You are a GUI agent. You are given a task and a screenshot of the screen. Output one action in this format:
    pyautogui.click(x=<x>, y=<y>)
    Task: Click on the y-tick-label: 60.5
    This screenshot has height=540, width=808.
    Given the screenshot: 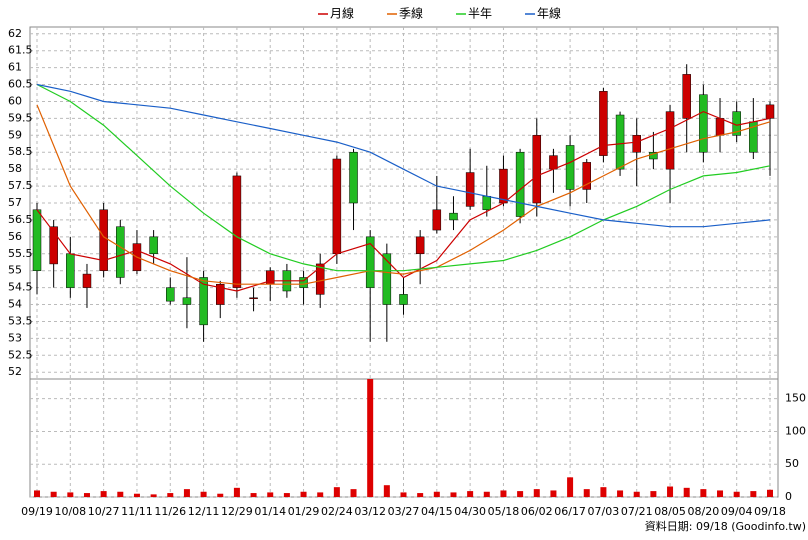 What is the action you would take?
    pyautogui.click(x=20, y=84)
    